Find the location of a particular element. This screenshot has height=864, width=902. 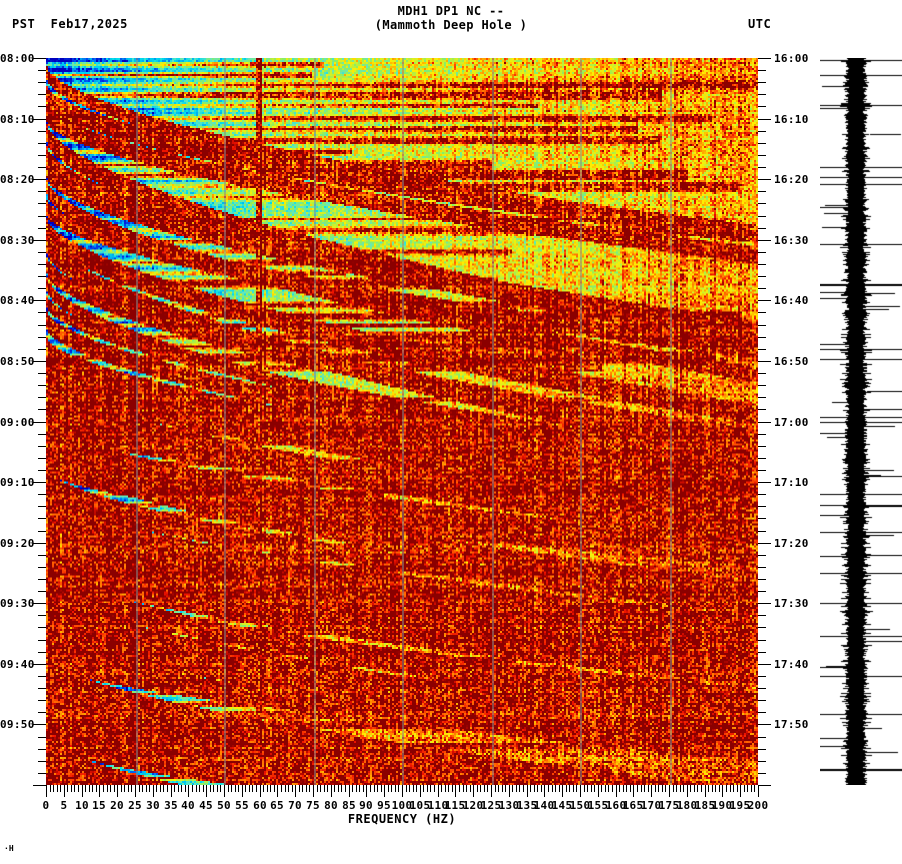

page-title: MDH1 DP1 NC -- (Mammoth Deep Hole ) is located at coordinates (451, 18).